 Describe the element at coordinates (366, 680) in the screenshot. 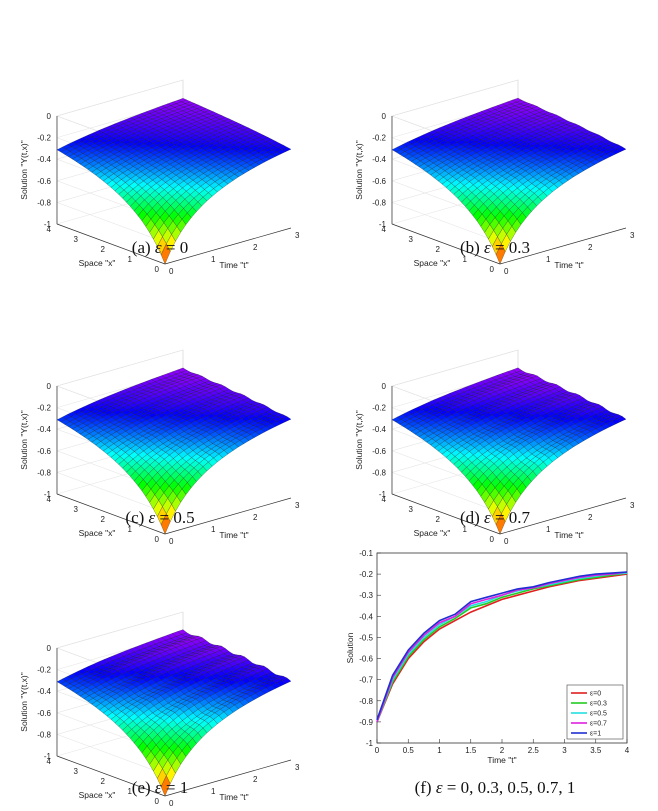

I see `y-tick-label: -0.7` at that location.